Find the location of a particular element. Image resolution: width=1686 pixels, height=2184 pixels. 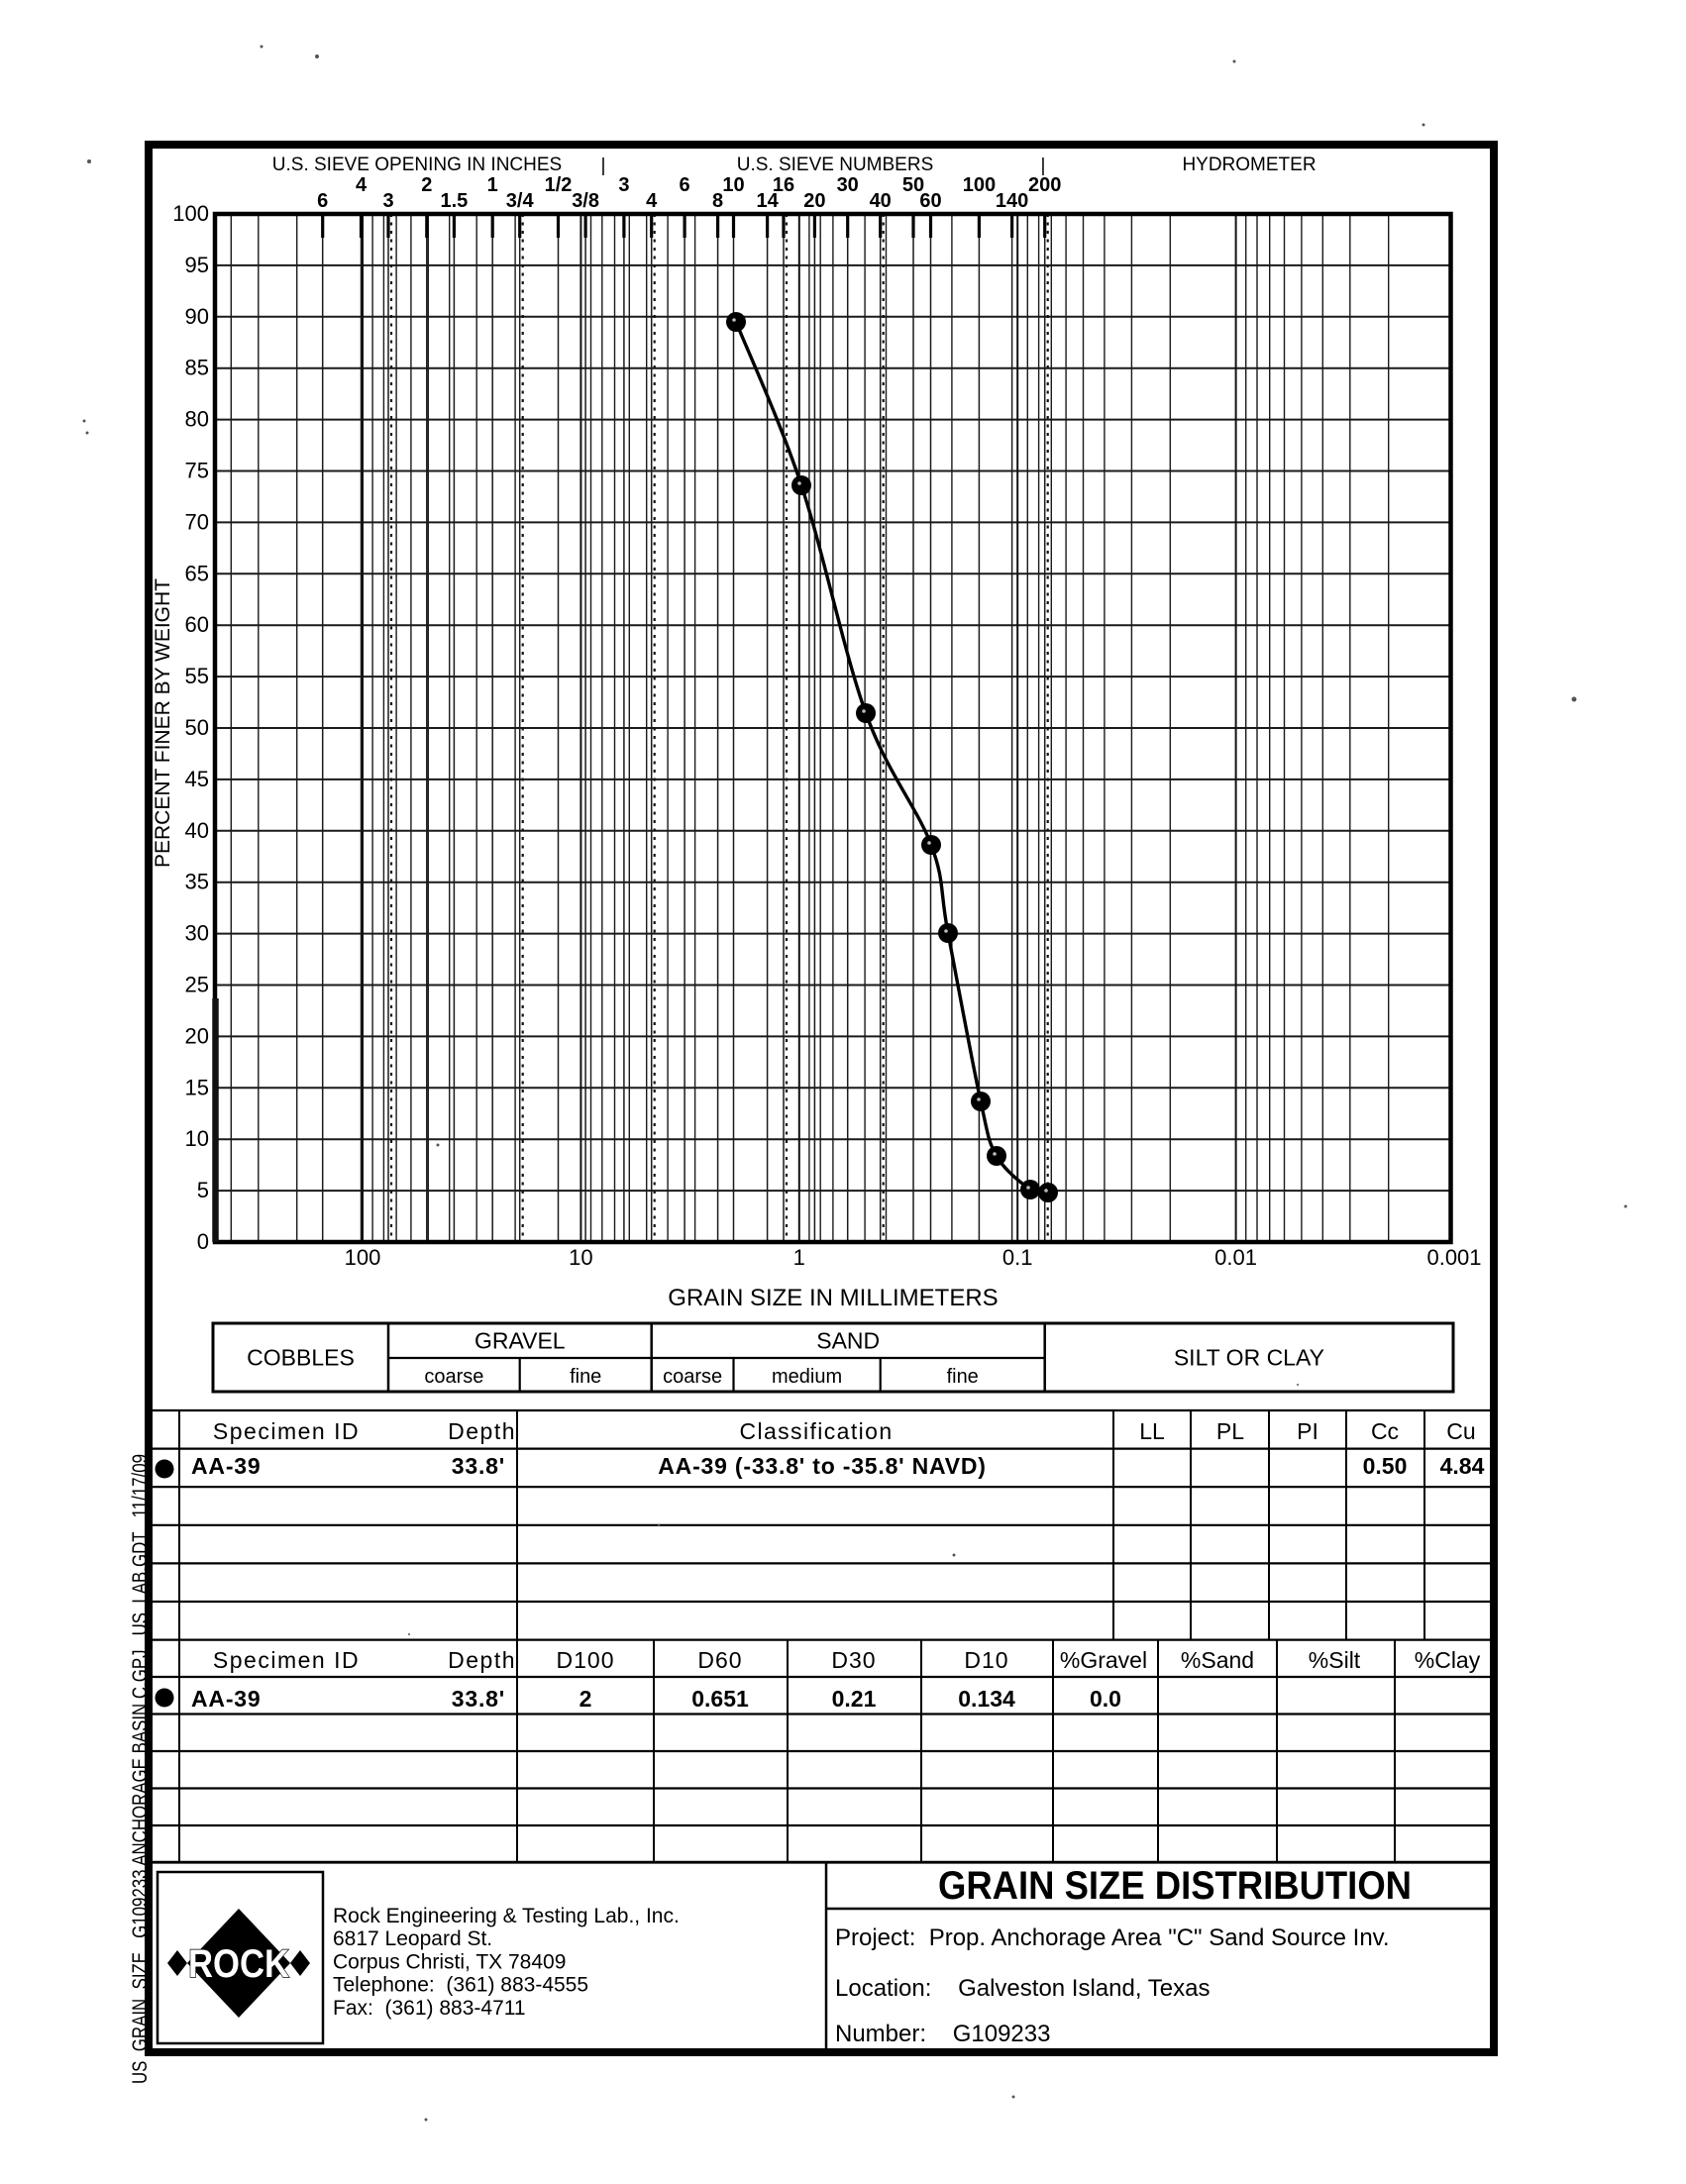

svg-text: ROCK is located at coordinates (238, 1964).